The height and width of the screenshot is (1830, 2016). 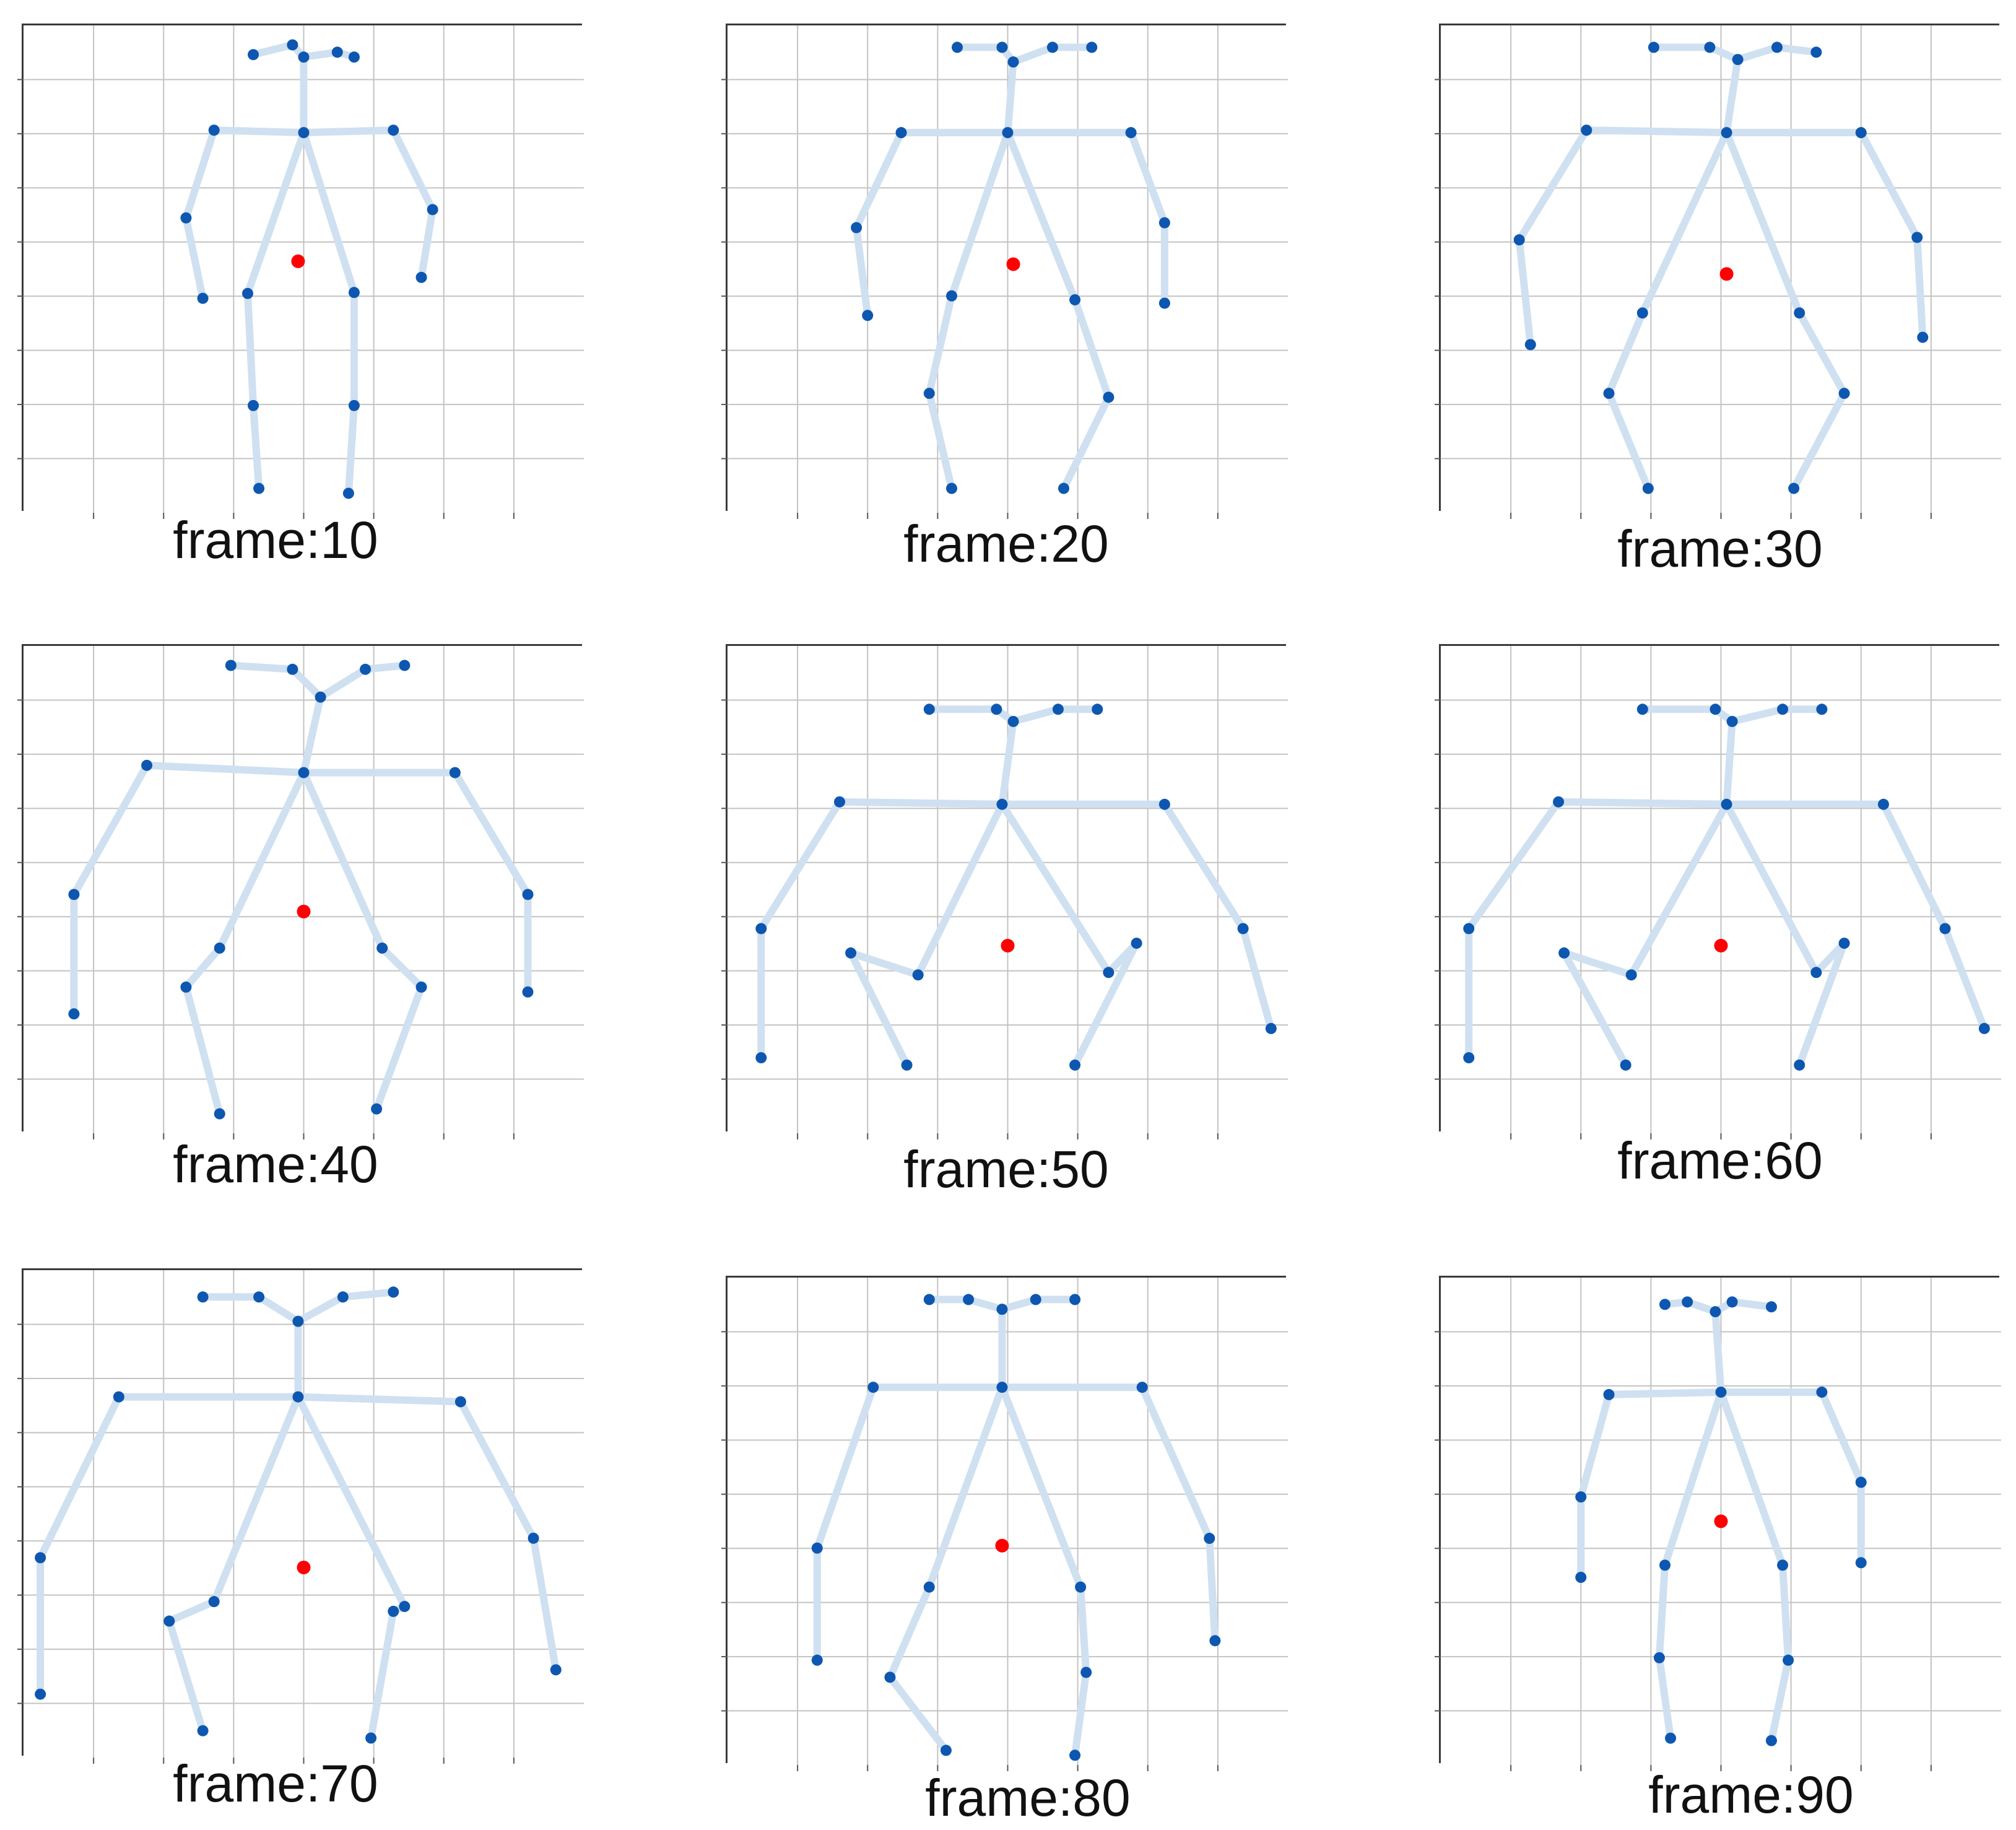 I want to click on frame-caption: frame:50, so click(x=1006, y=1169).